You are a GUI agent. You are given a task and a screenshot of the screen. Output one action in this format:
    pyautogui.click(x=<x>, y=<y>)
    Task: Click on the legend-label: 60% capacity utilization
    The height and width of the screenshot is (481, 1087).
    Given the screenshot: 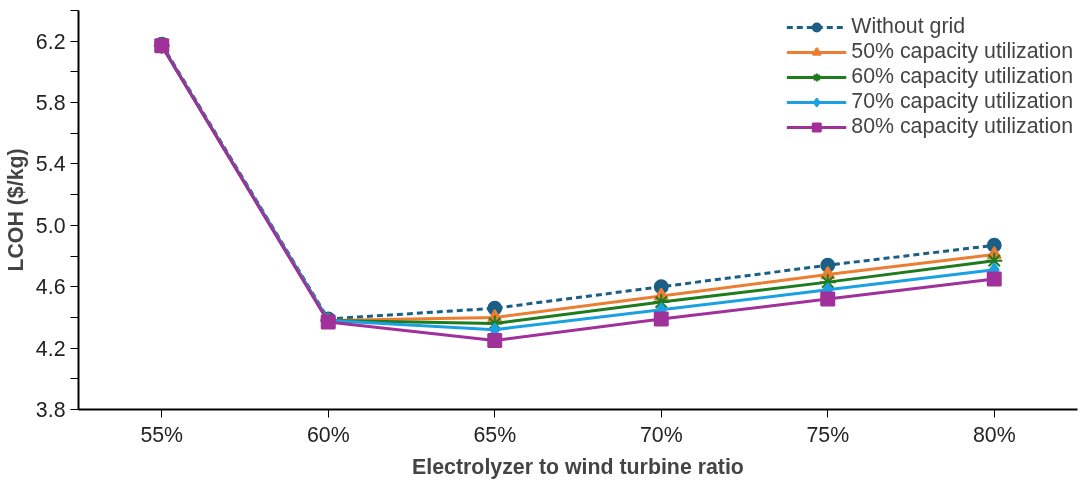 What is the action you would take?
    pyautogui.click(x=962, y=76)
    